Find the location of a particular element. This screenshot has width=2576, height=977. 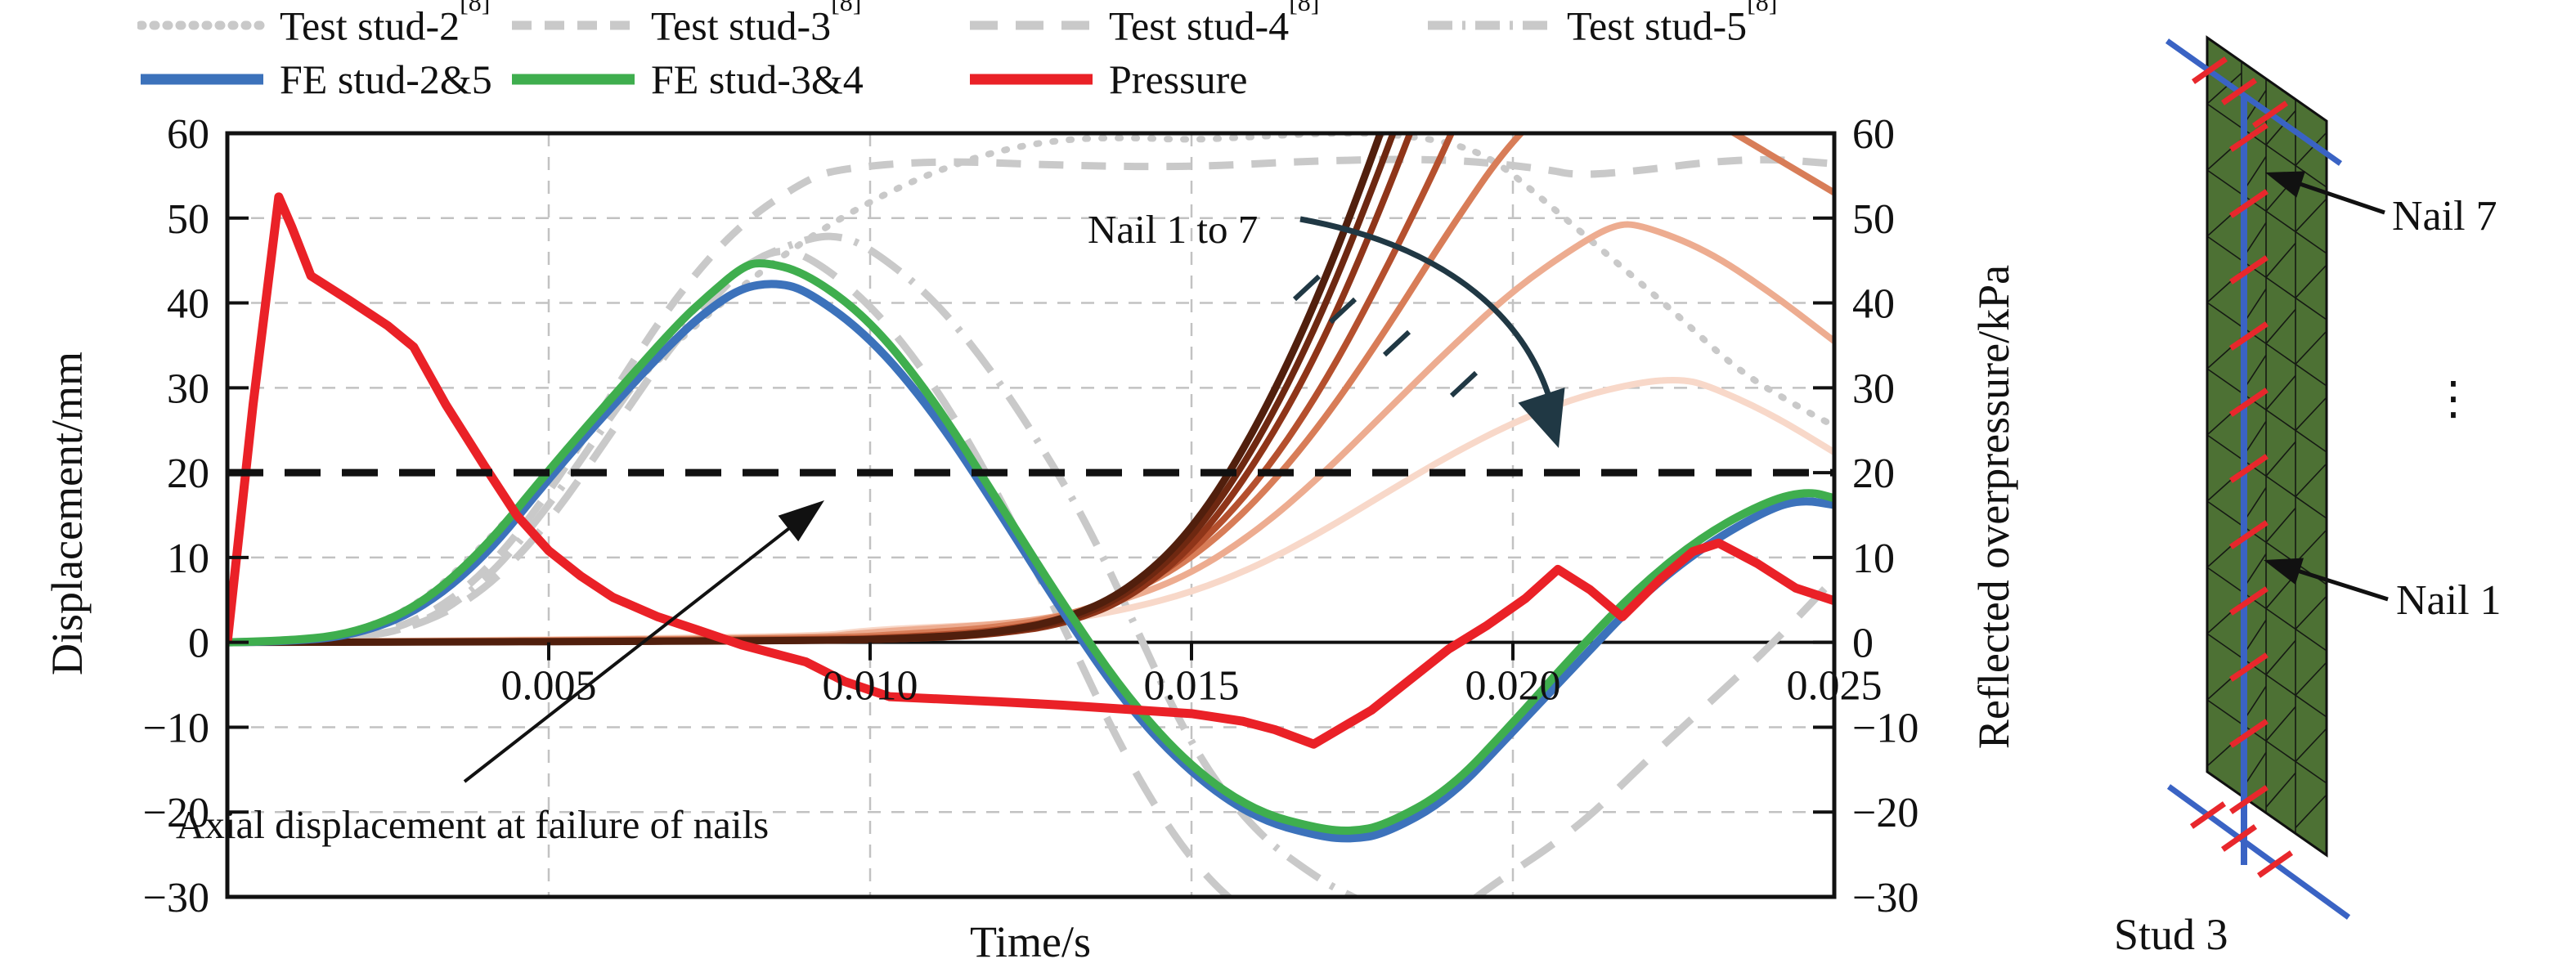

y-left-tick-label: 60 is located at coordinates (188, 134).